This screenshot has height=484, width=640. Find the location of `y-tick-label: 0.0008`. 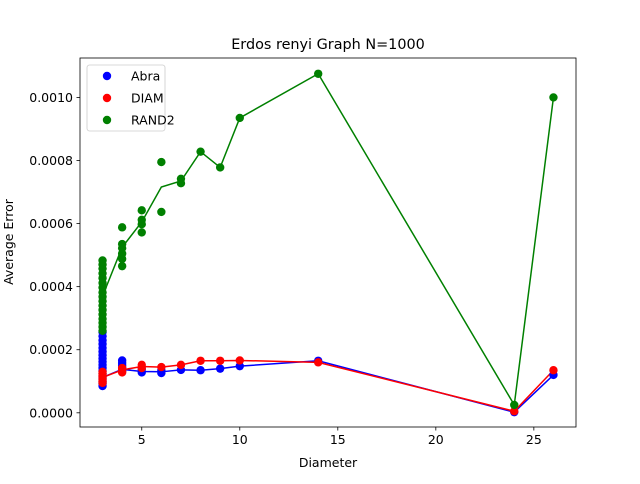

y-tick-label: 0.0008 is located at coordinates (51, 160).